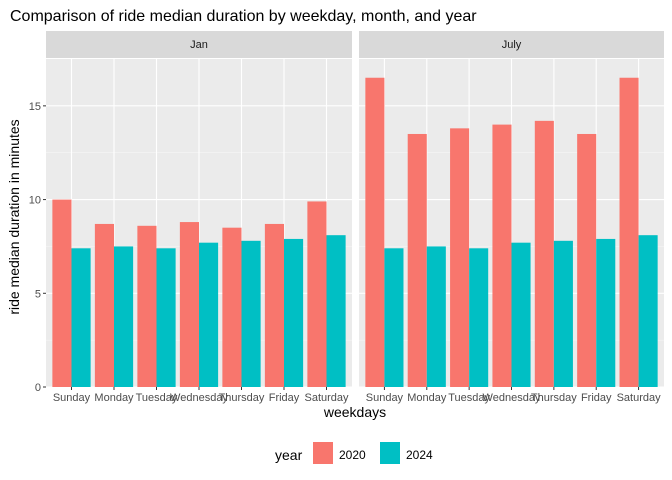 This screenshot has width=672, height=480. I want to click on bar-july-2024-monday, so click(436, 316).